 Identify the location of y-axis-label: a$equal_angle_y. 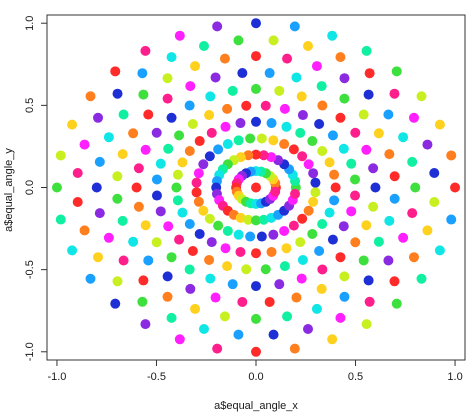
(9, 190).